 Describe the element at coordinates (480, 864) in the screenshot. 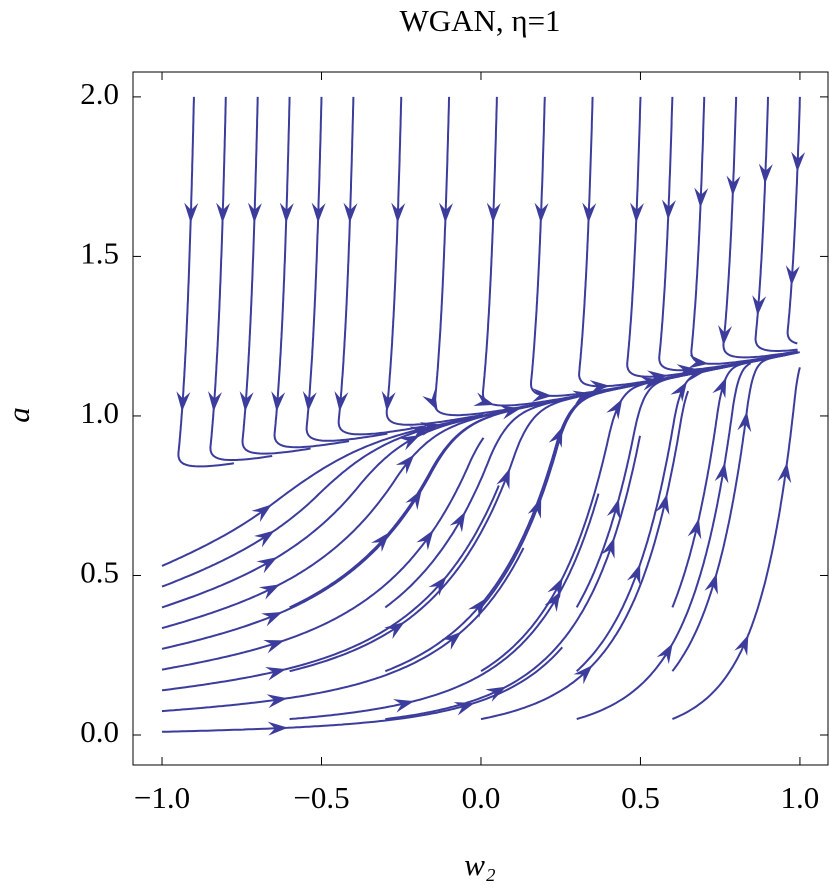

I see `x-axis-label: w₂` at that location.